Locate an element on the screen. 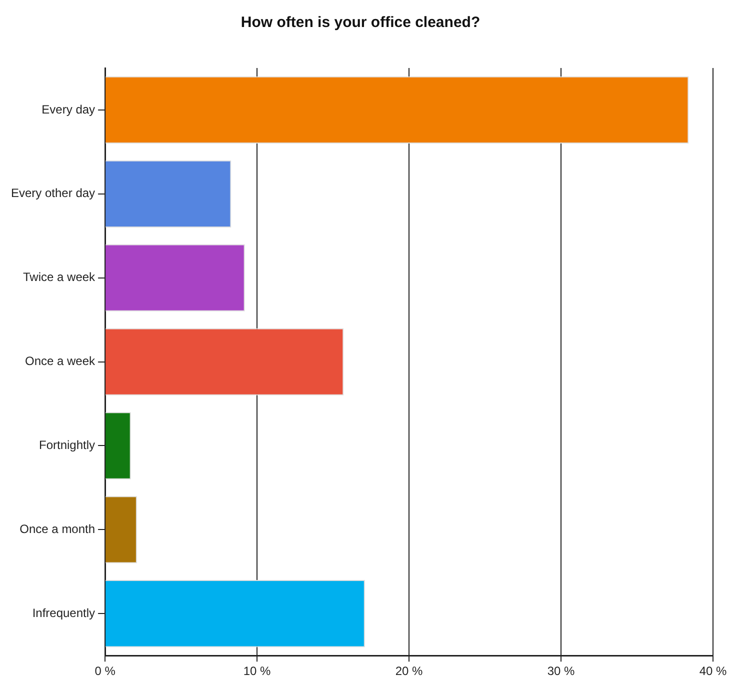  y-tick-label: Every day is located at coordinates (69, 109).